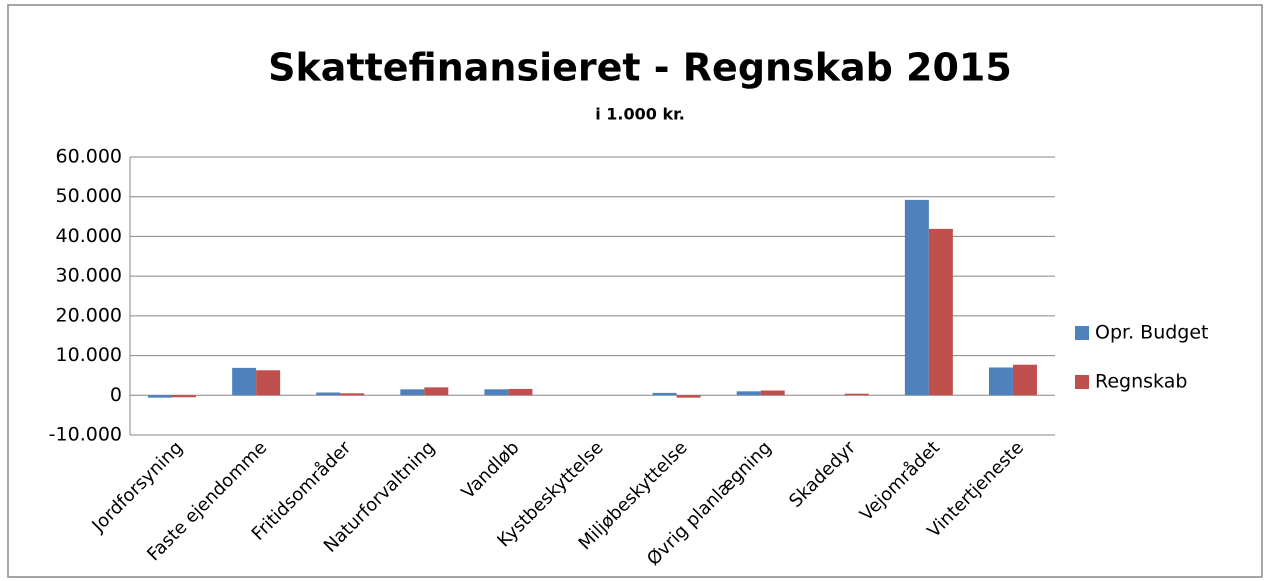  What do you see at coordinates (640, 114) in the screenshot?
I see `chart-subtitle: i 1.000 kr.` at bounding box center [640, 114].